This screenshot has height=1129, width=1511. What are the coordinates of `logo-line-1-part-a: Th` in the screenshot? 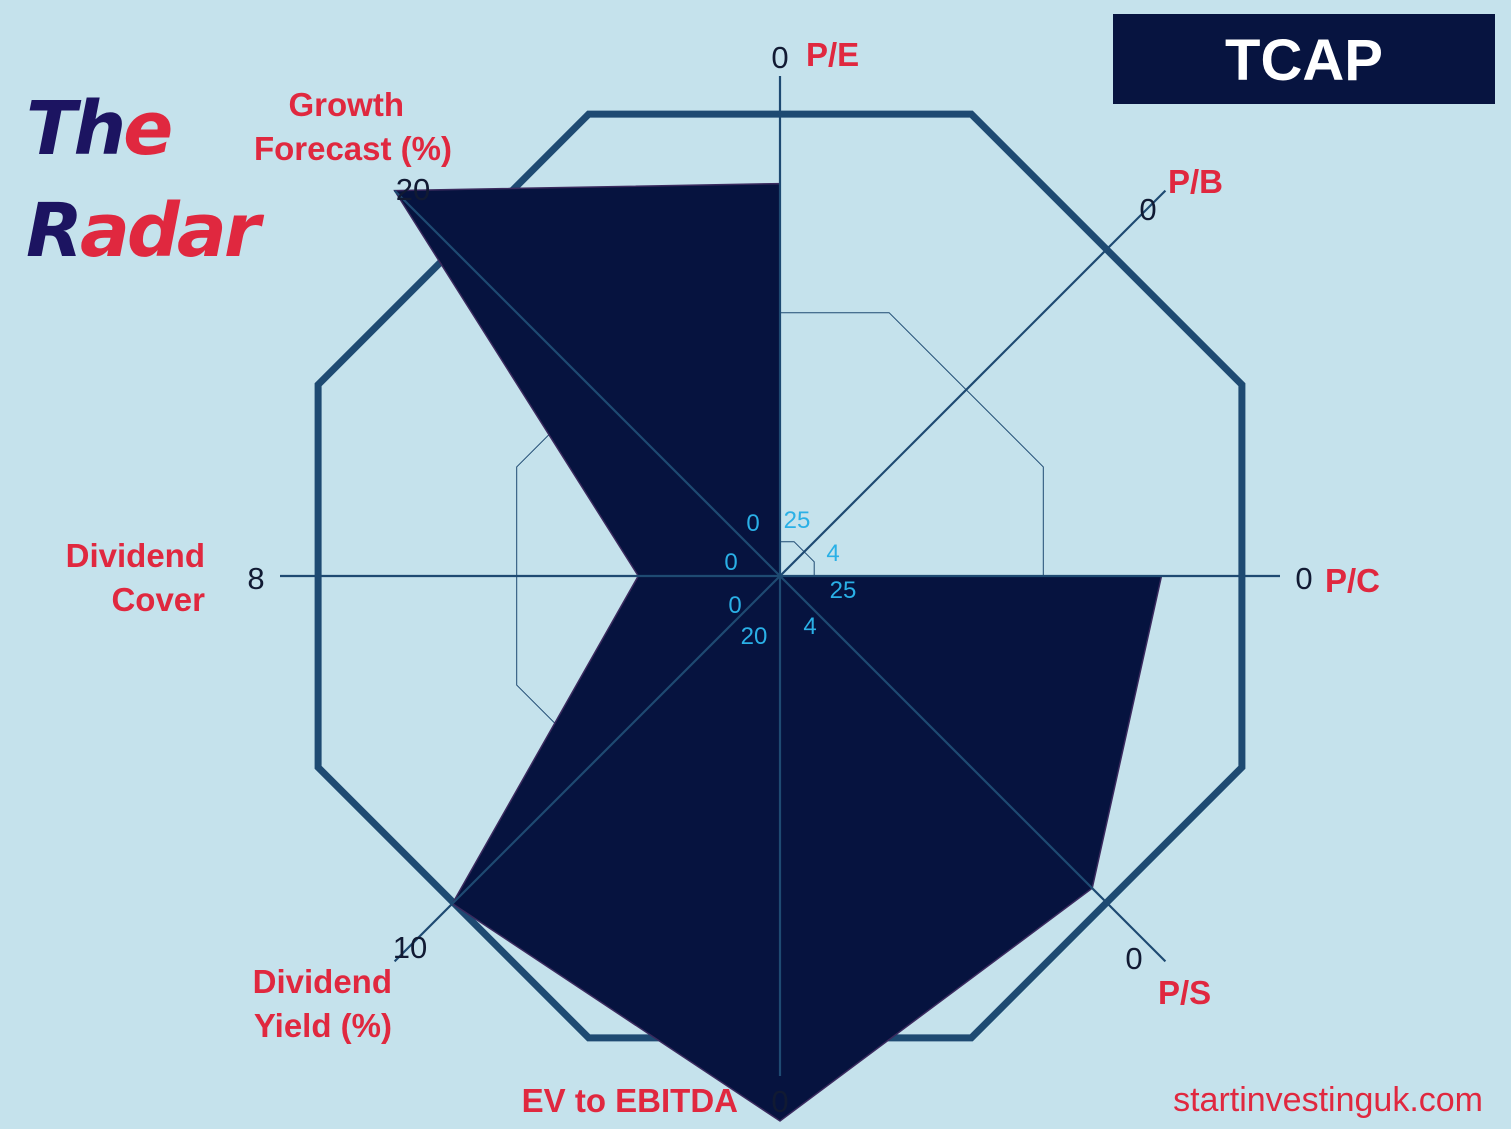 It's located at (76, 129).